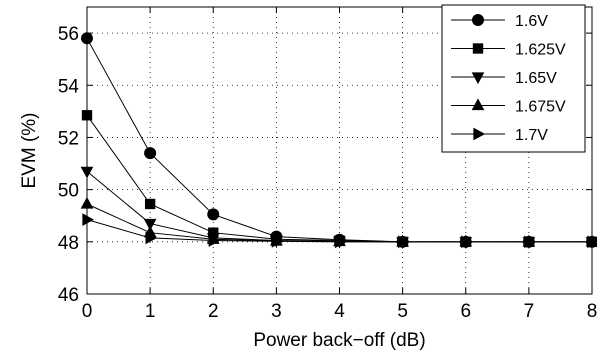  Describe the element at coordinates (29, 151) in the screenshot. I see `y-axis-label: EVM (%)` at that location.